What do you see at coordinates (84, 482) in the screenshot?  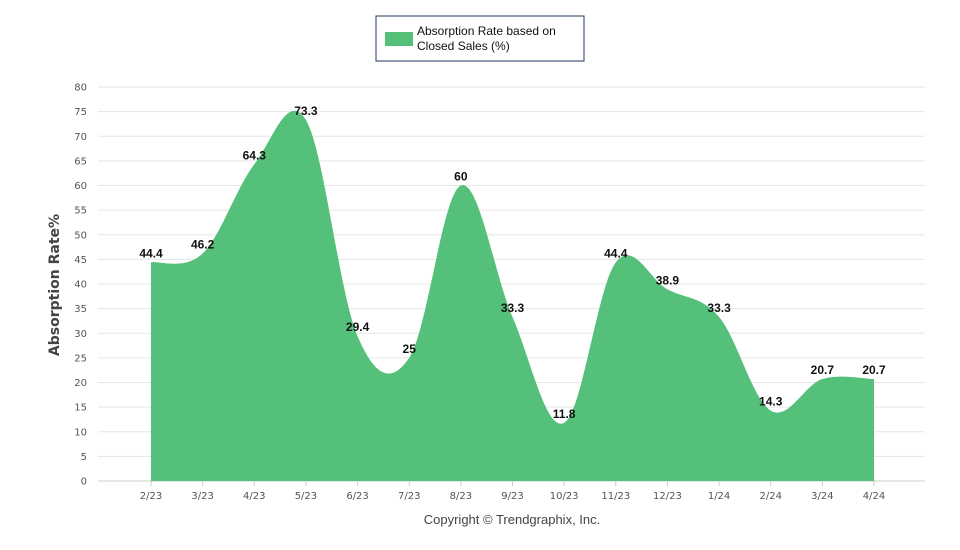 I see `y-tick-label: 0` at bounding box center [84, 482].